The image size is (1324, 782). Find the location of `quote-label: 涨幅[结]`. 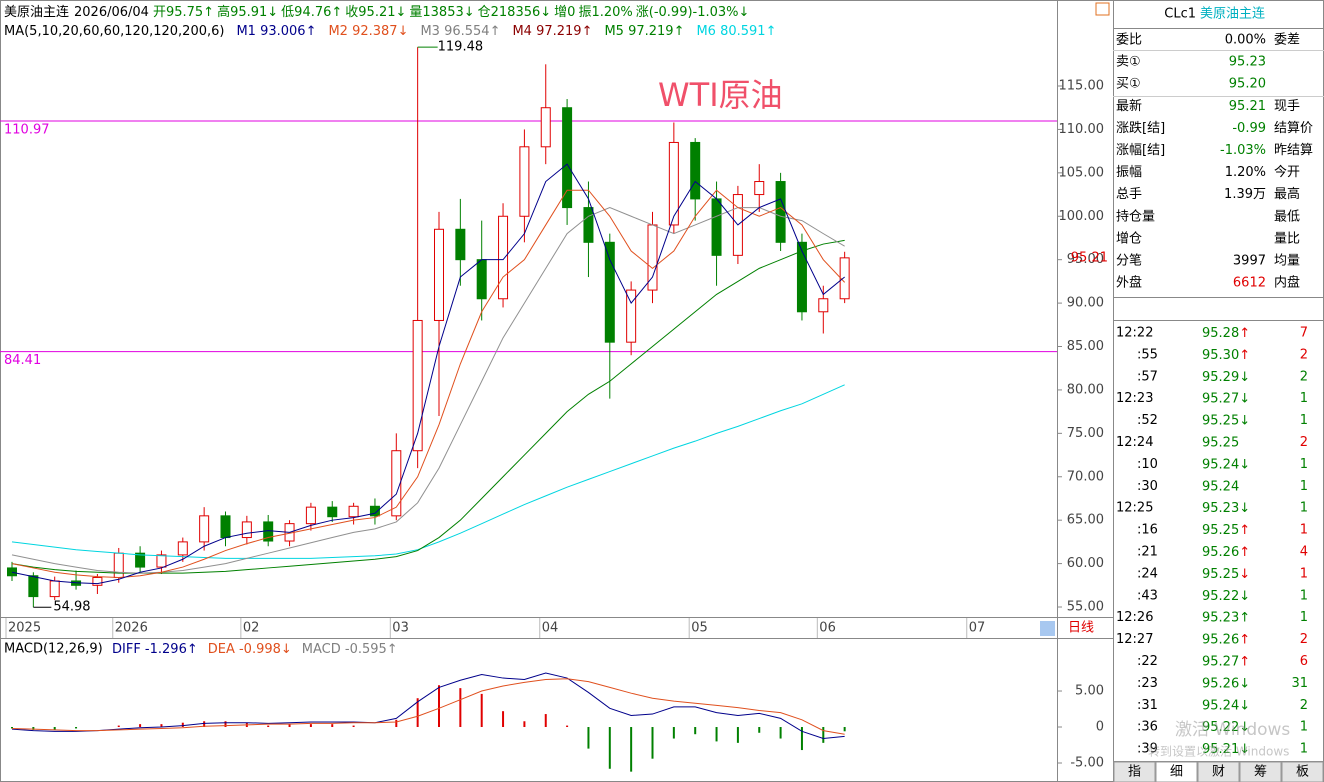

quote-label: 涨幅[结] is located at coordinates (1140, 150).